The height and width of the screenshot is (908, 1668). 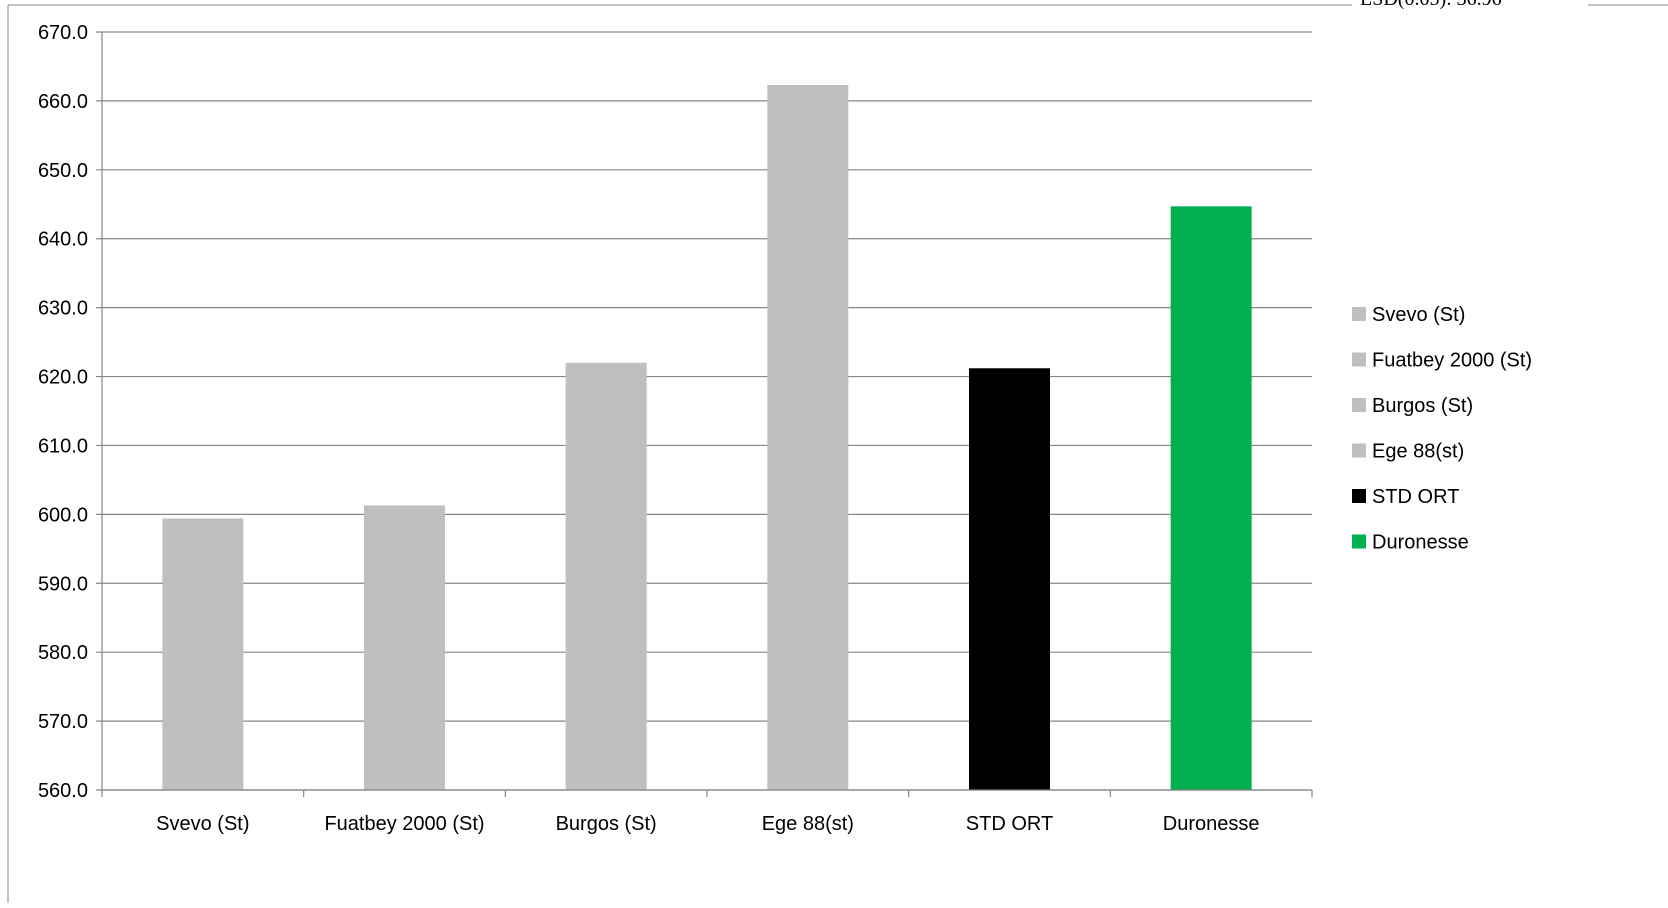 What do you see at coordinates (1418, 452) in the screenshot?
I see `legend-label: Ege 88(st)` at bounding box center [1418, 452].